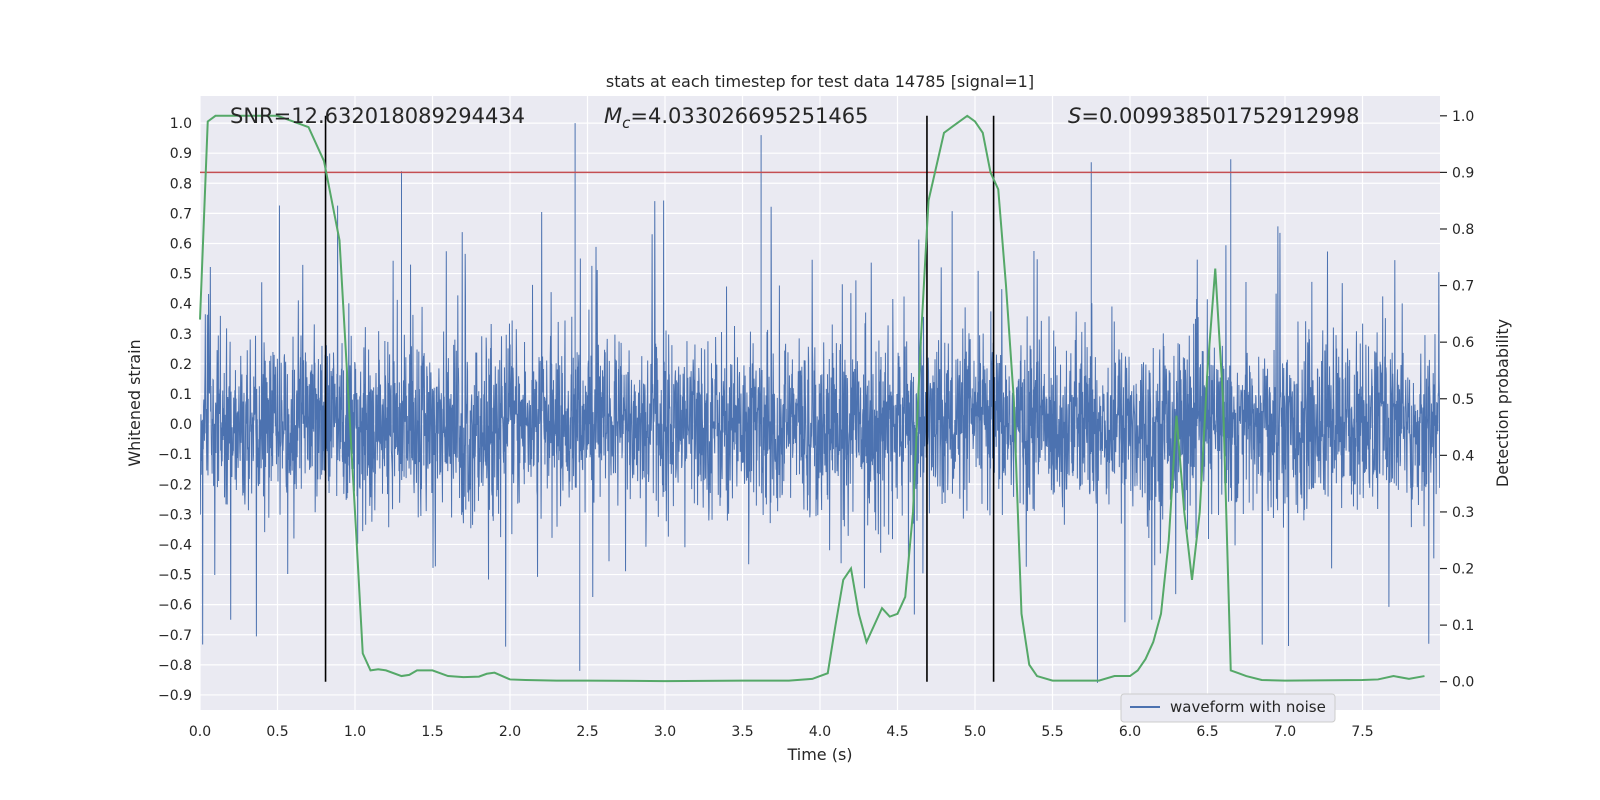  I want to click on left-tick-label: 0.5, so click(181, 275).